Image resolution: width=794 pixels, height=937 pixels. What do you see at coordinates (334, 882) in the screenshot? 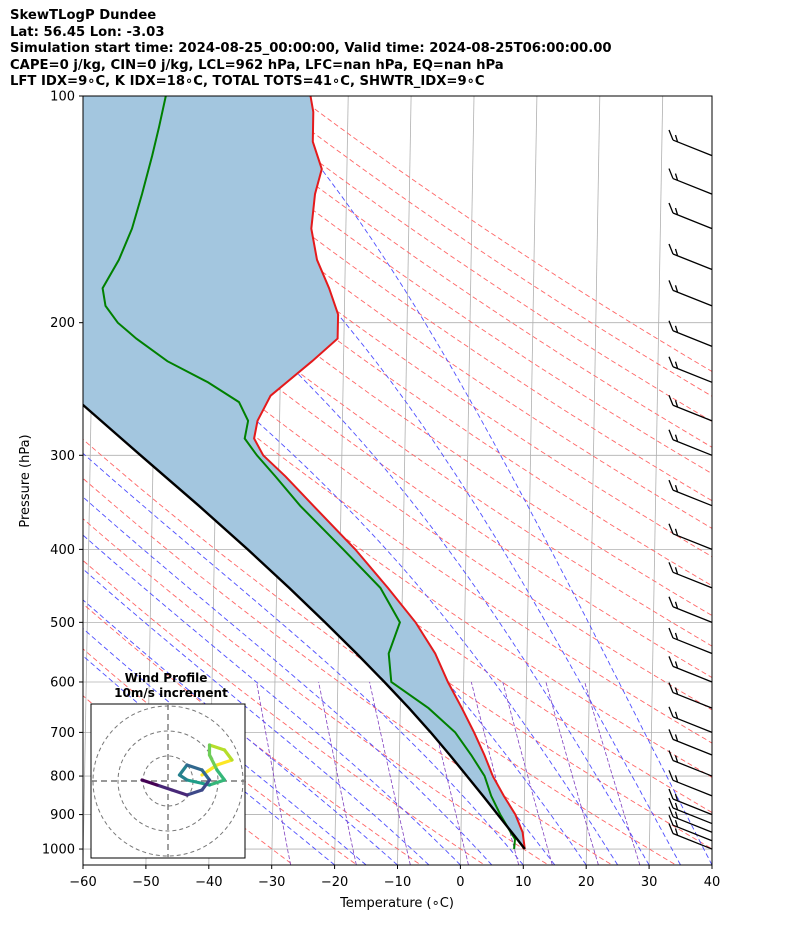
I see `x-tick-label: −20` at bounding box center [334, 882].